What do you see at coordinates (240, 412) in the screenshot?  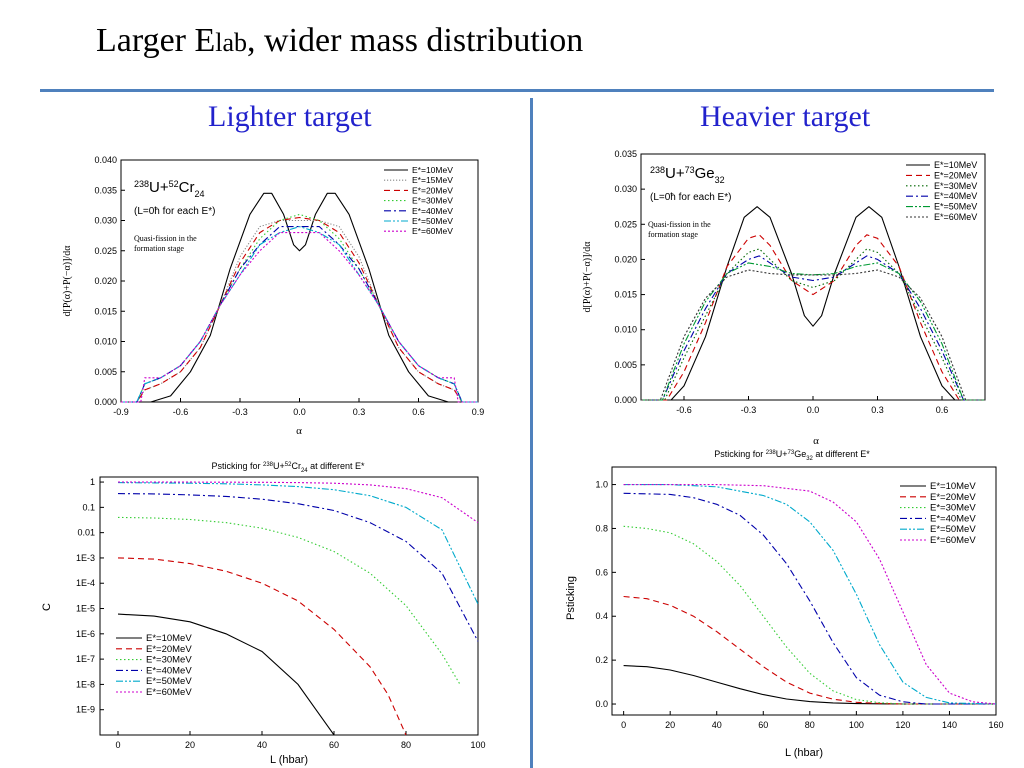 I see `x-tick-label-2: -0.3` at bounding box center [240, 412].